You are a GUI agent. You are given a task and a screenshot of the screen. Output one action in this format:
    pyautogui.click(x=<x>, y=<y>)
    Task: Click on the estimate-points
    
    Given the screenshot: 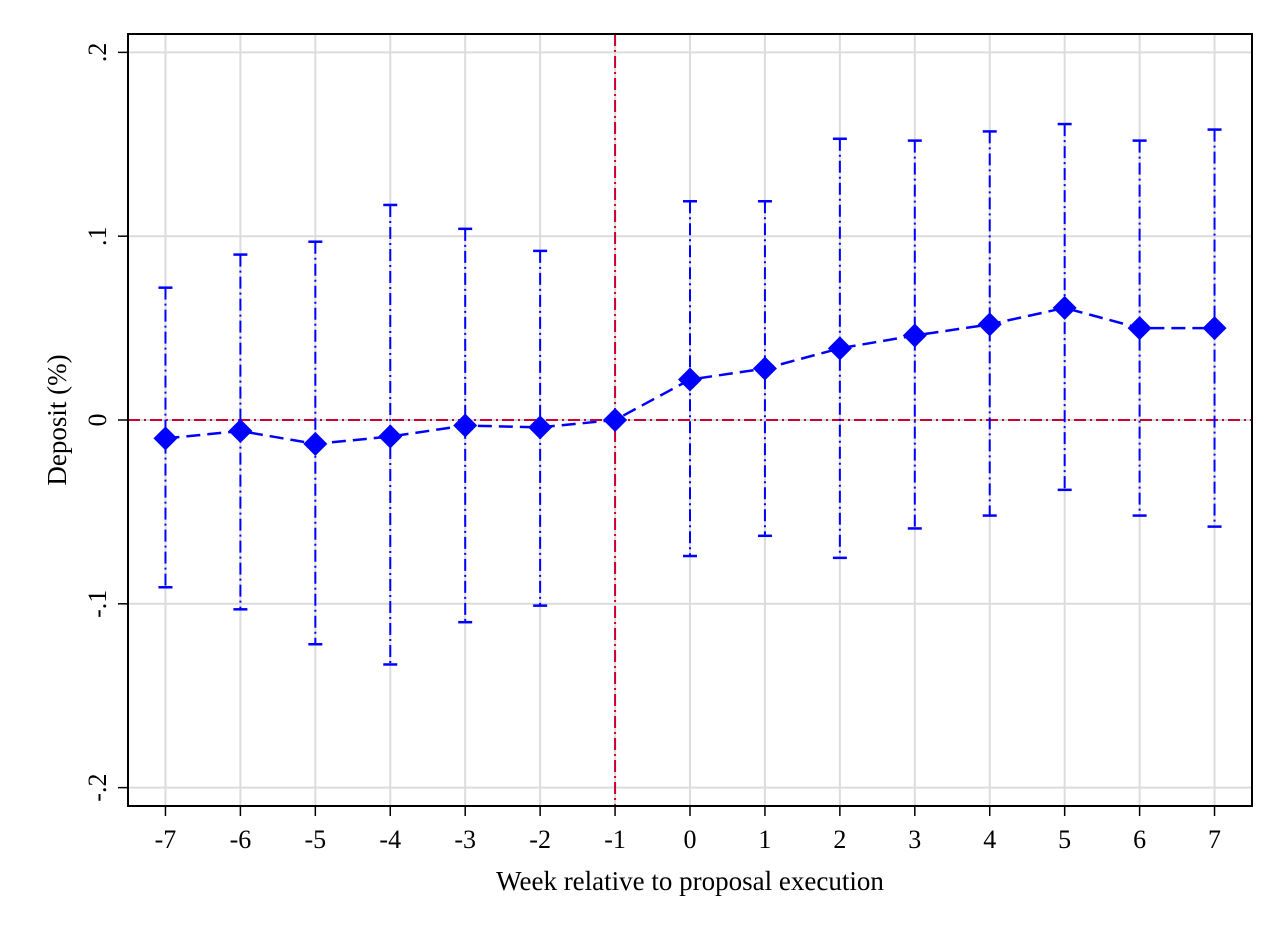 What is the action you would take?
    pyautogui.click(x=690, y=375)
    